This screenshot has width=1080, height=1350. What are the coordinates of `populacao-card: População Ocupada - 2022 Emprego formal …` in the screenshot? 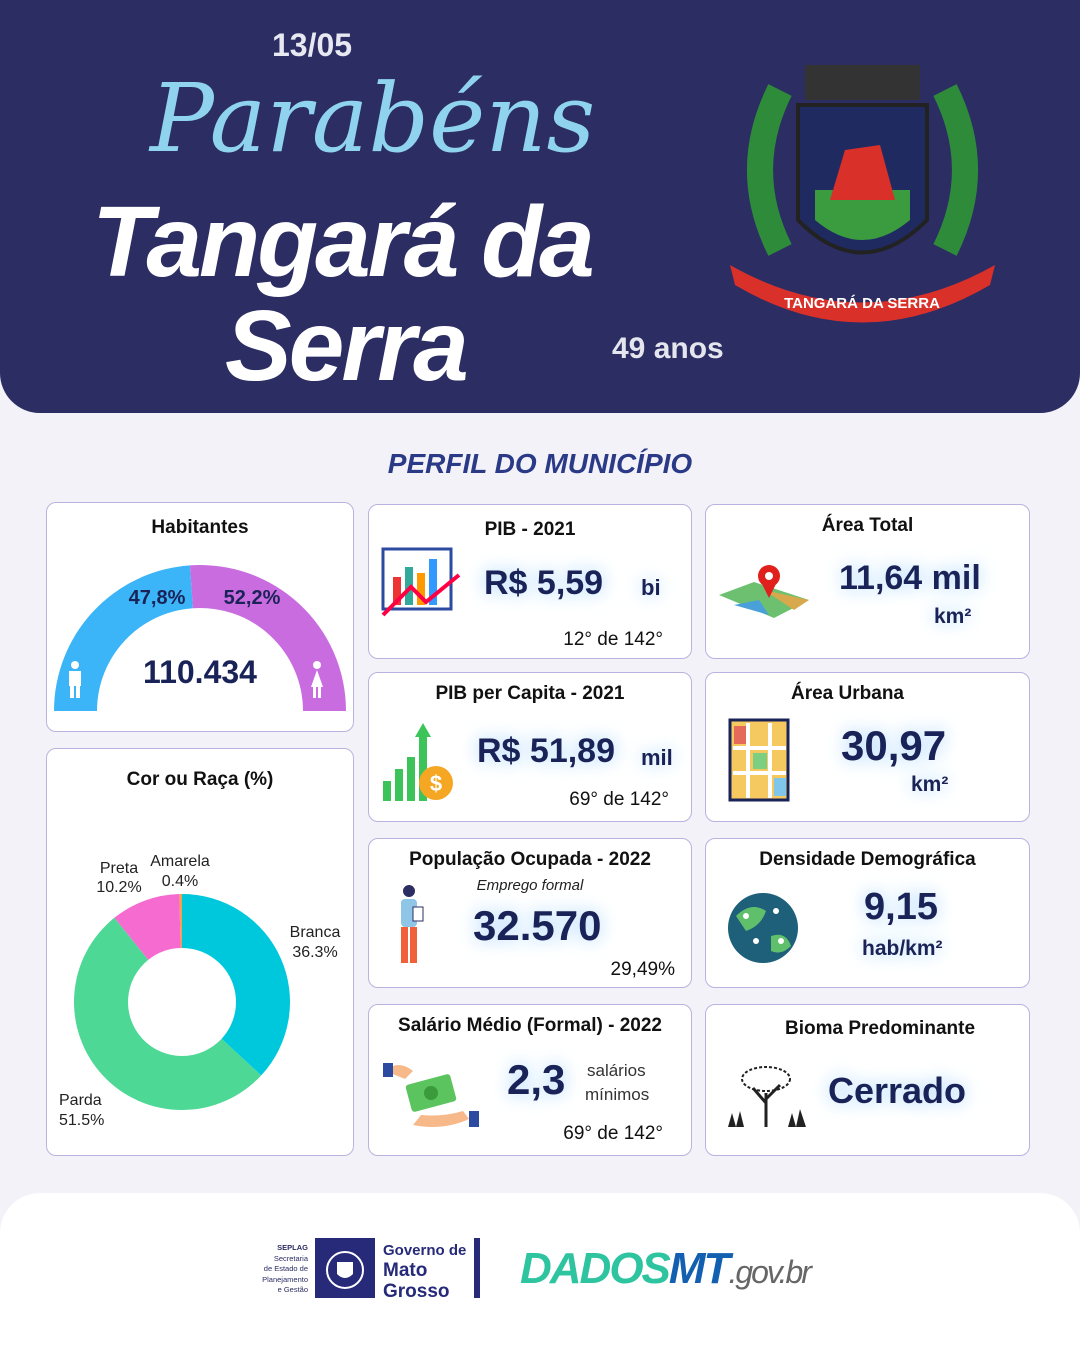 It's located at (530, 913).